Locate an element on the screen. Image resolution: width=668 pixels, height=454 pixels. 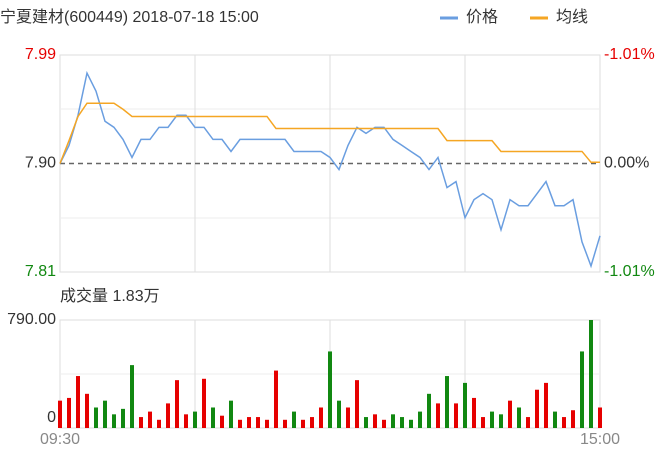
y-tick-label: 7.90 is located at coordinates (40, 163).